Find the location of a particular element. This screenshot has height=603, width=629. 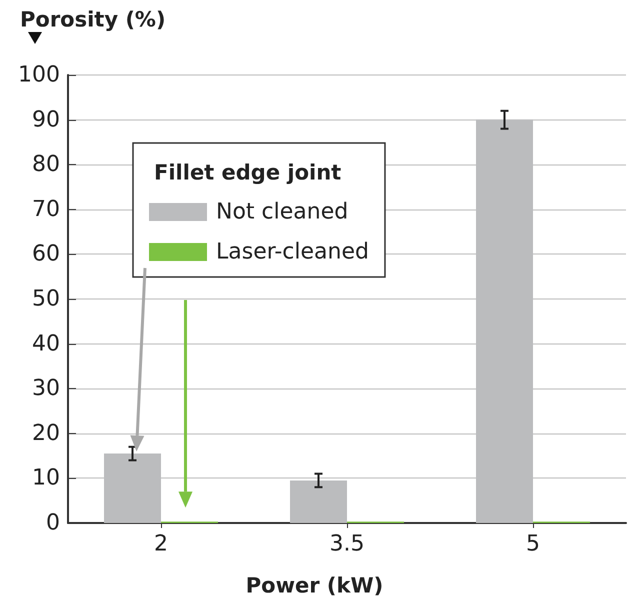

y-tick-label: 100 is located at coordinates (39, 75).